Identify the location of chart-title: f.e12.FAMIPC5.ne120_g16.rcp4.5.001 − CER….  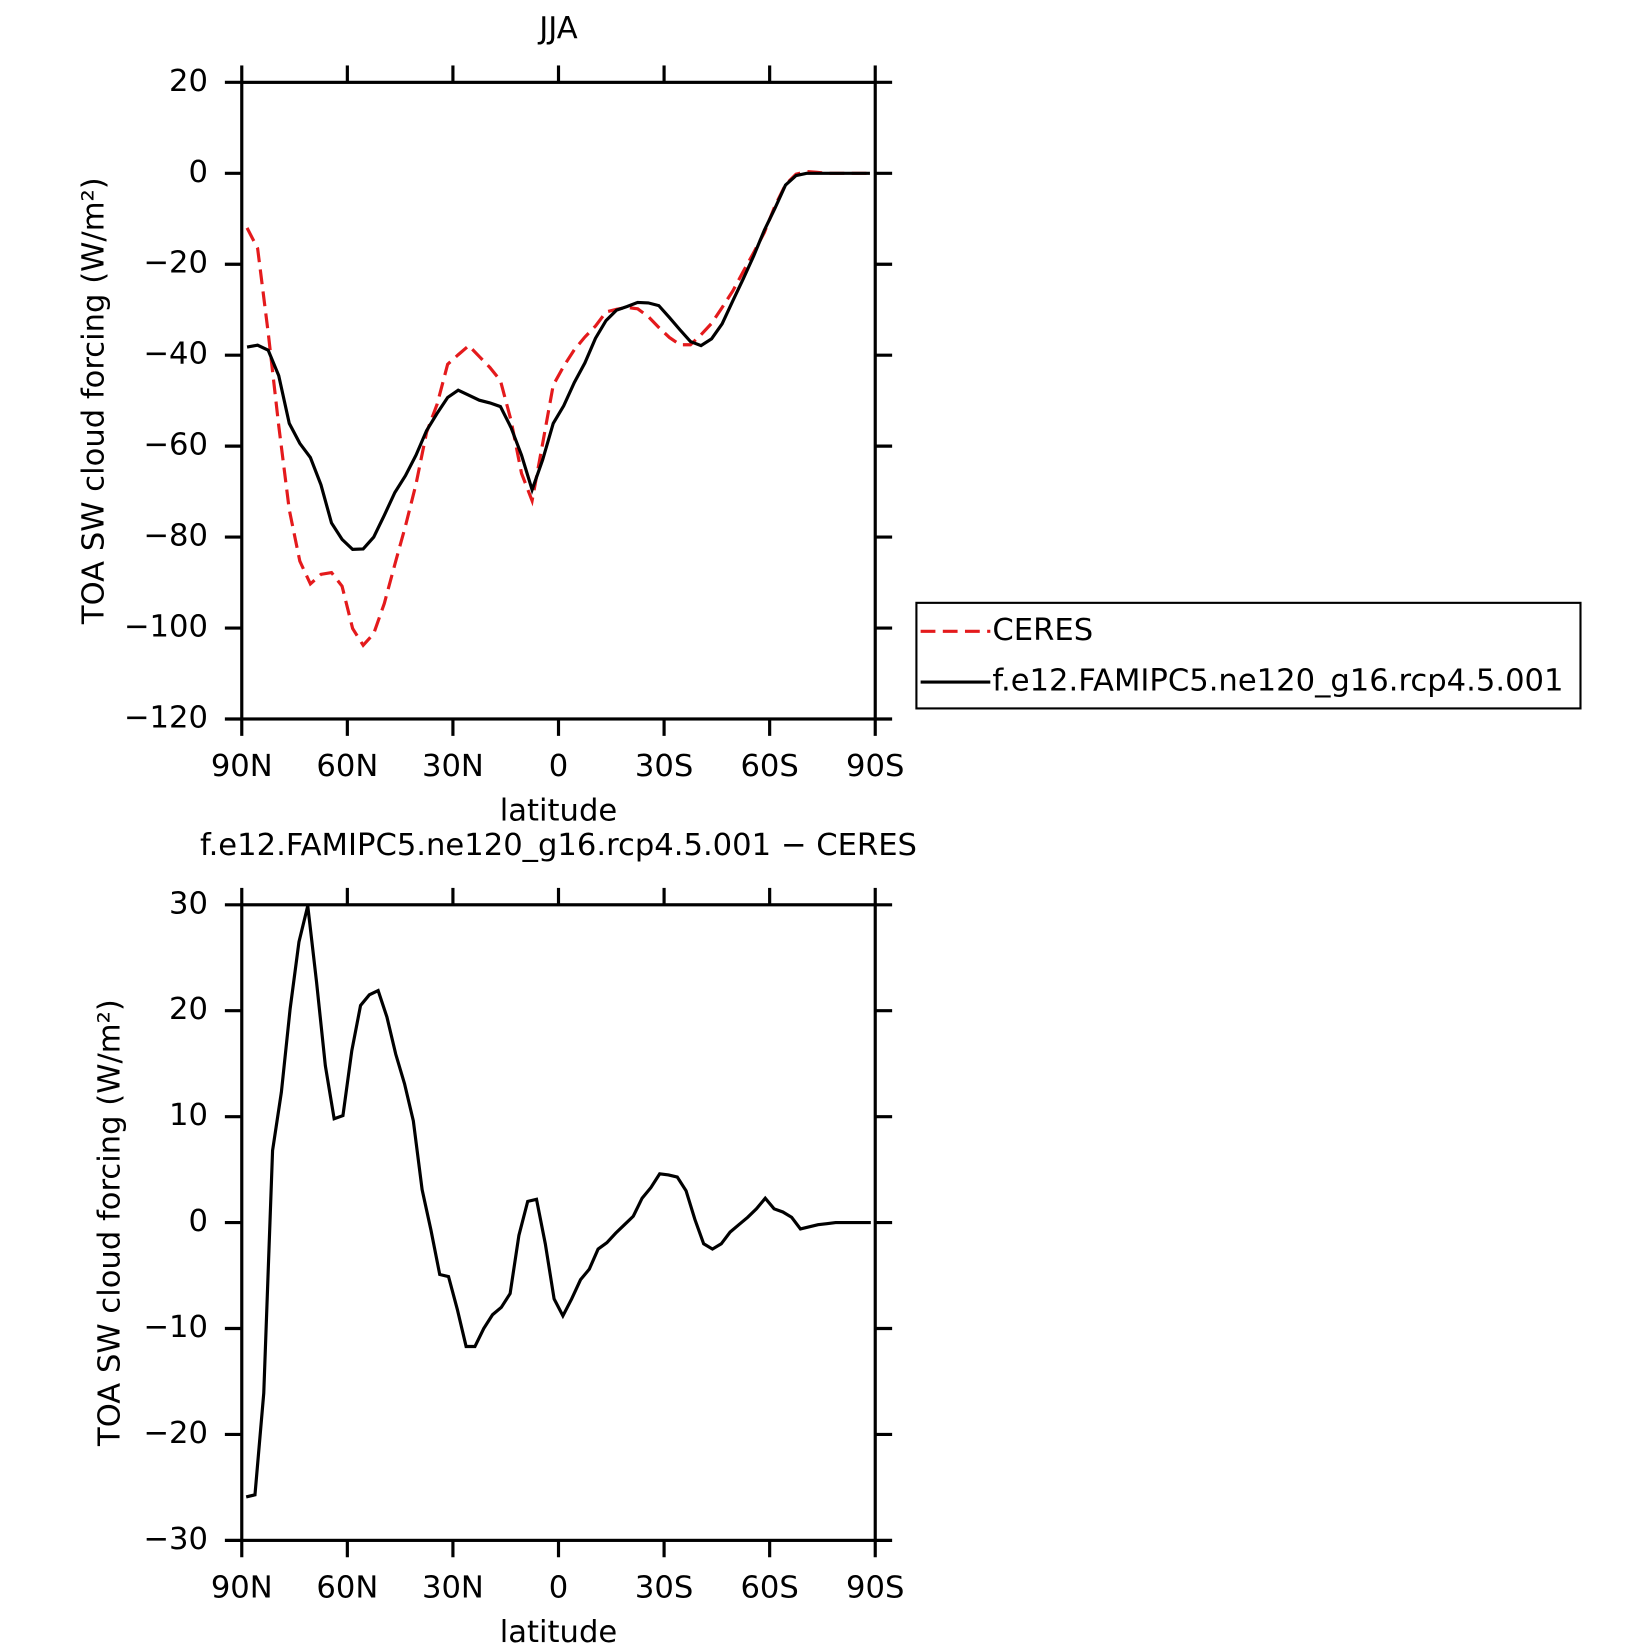
(558, 845).